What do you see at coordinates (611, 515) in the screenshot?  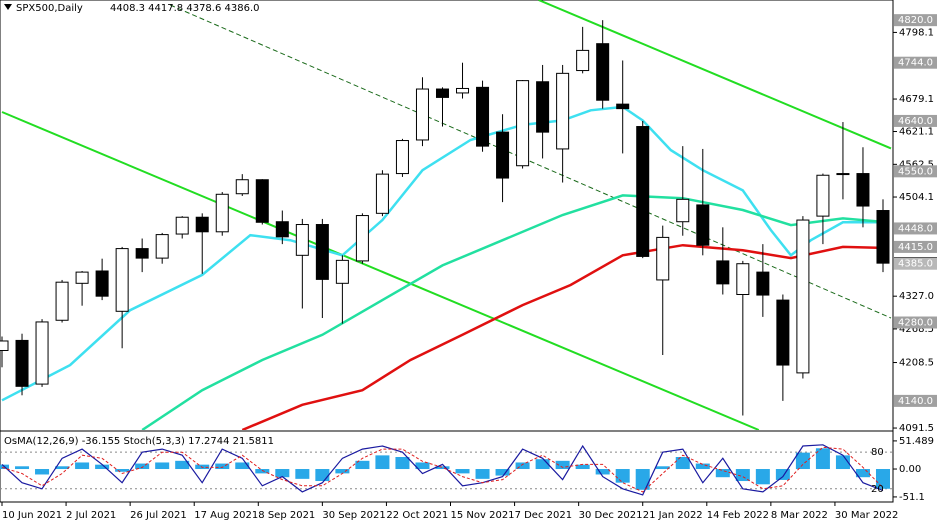 I see `x-tick-label: 30 Dec 2021` at bounding box center [611, 515].